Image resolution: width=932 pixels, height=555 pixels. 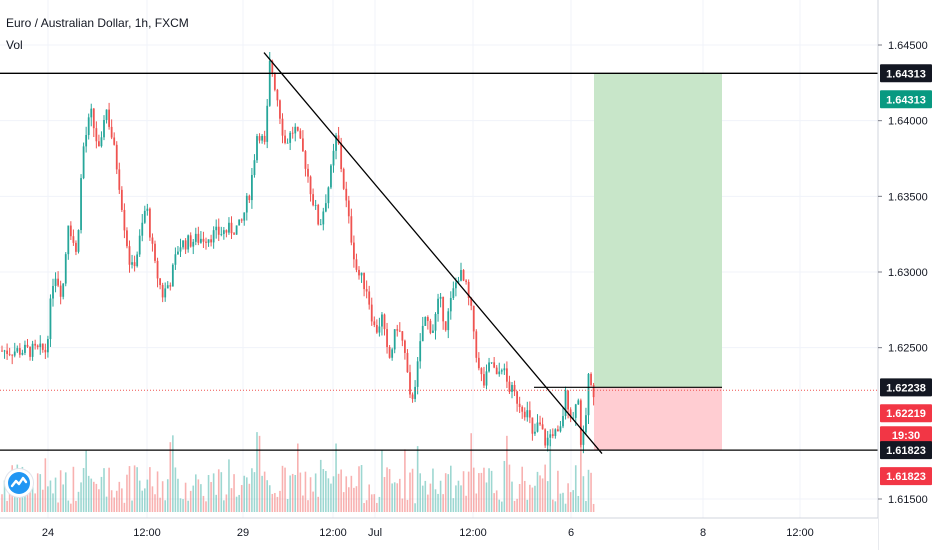 What do you see at coordinates (906, 435) in the screenshot?
I see `price-label-countdown` at bounding box center [906, 435].